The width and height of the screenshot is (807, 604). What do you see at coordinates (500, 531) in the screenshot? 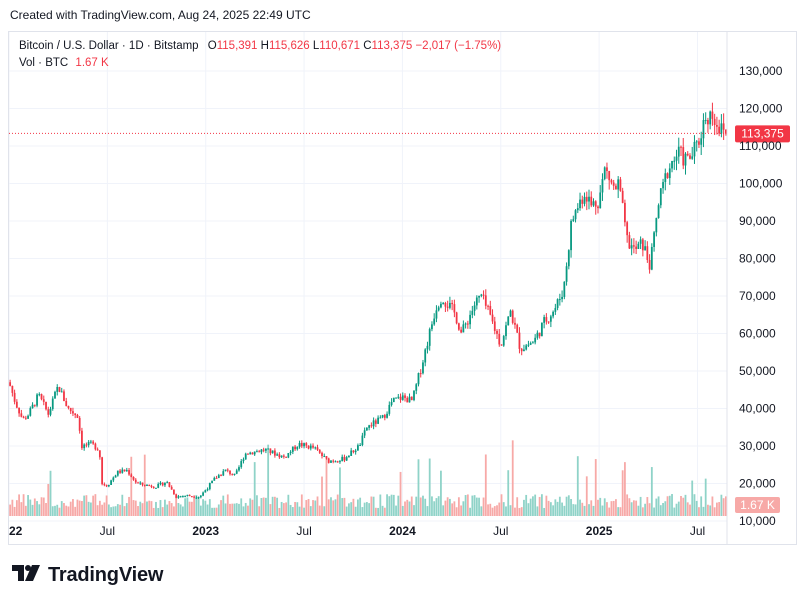
I see `x-tick-label: Jul` at bounding box center [500, 531].